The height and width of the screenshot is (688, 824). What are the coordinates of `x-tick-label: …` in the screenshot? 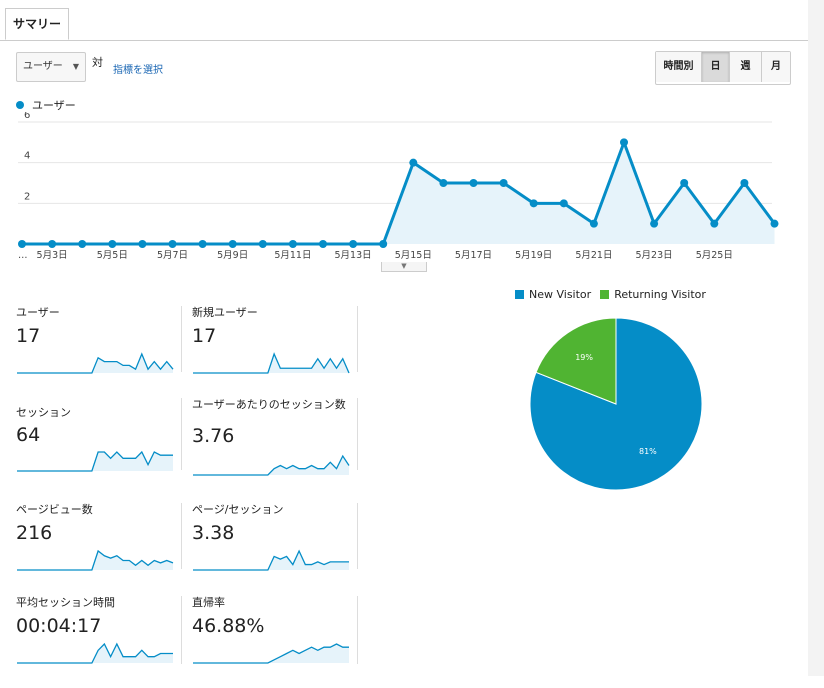 It's located at (23, 255).